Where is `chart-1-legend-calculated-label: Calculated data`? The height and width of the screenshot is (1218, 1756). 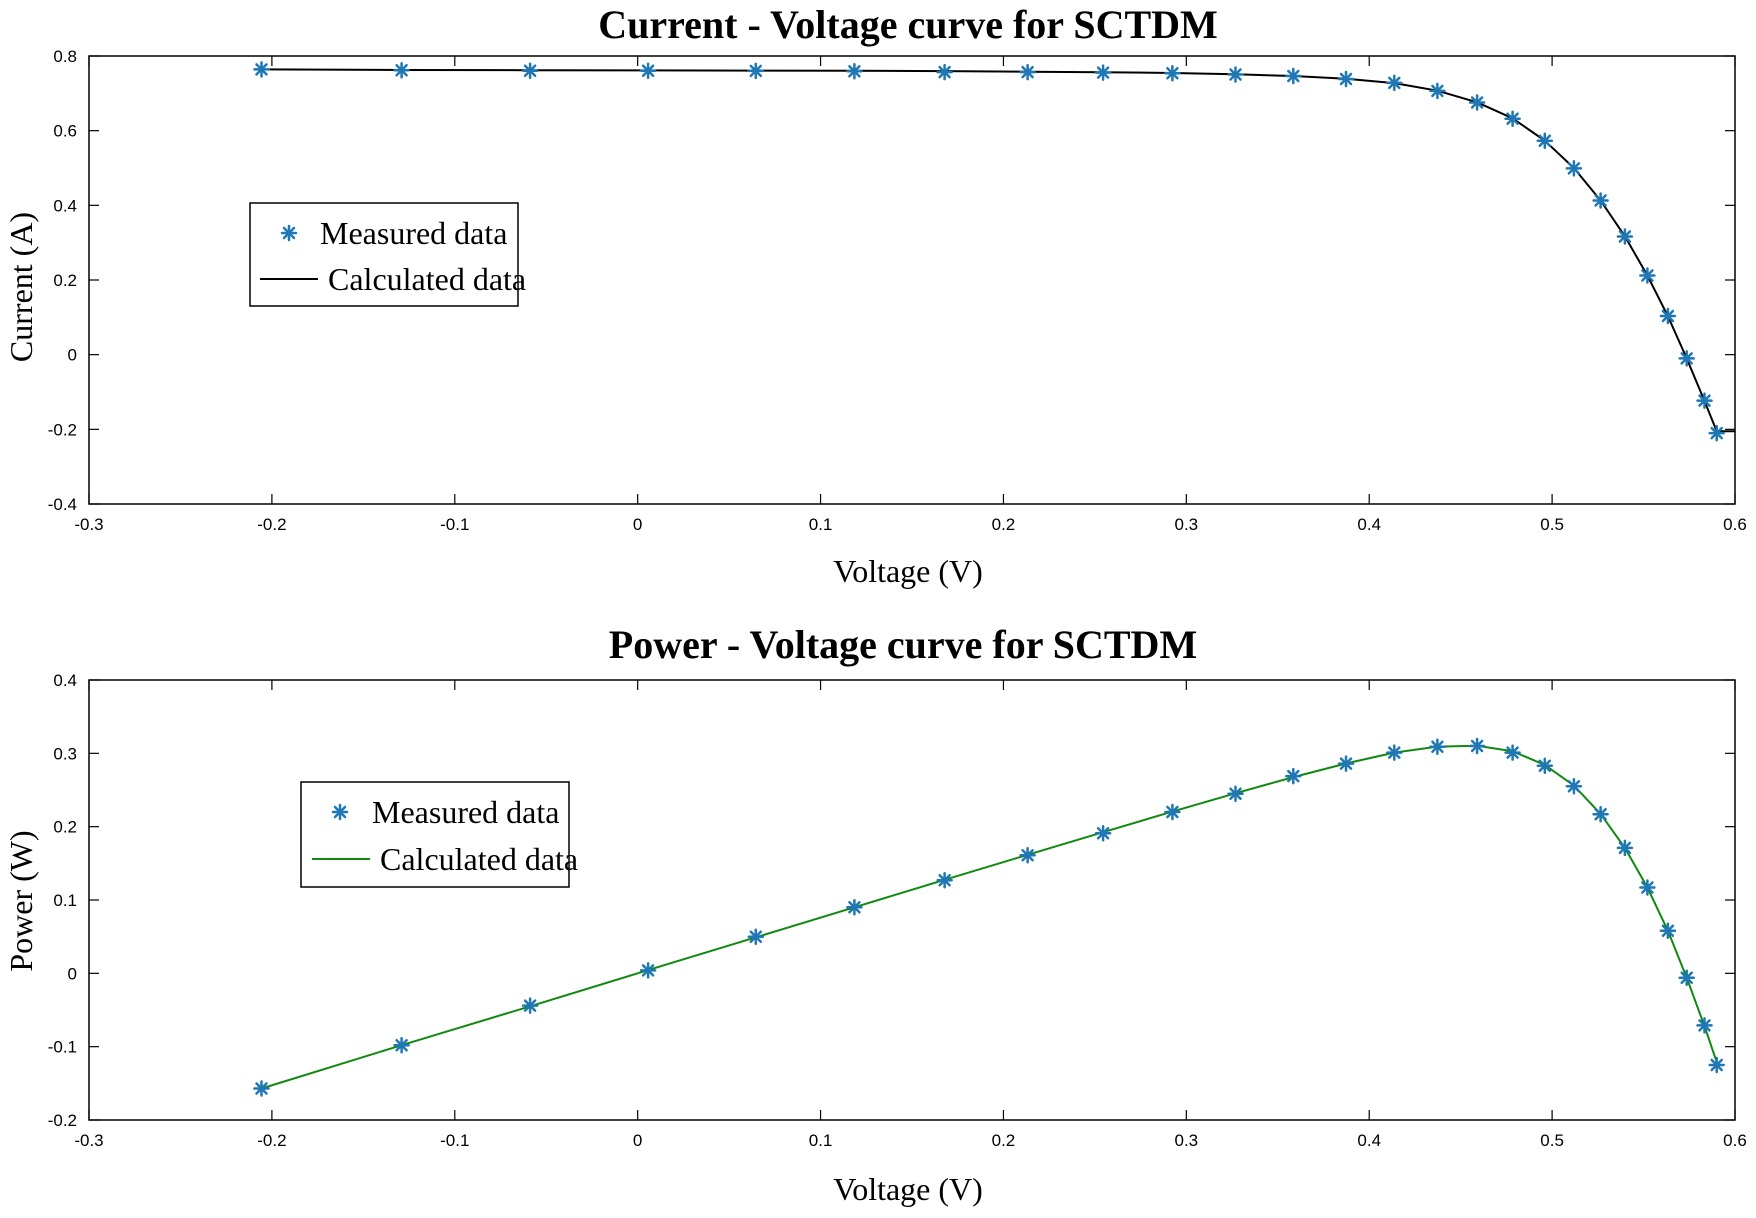
chart-1-legend-calculated-label: Calculated data is located at coordinates (427, 279).